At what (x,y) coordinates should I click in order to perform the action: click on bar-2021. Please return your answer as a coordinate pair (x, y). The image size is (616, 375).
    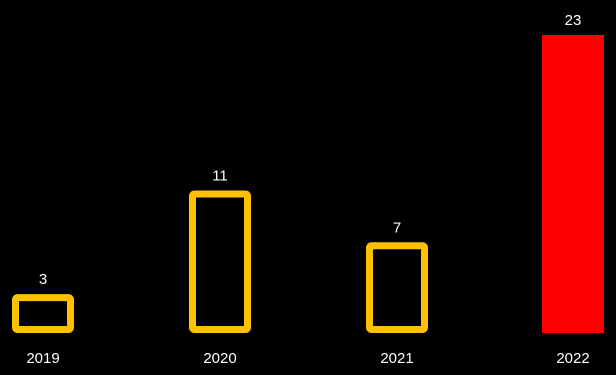
    Looking at the image, I should click on (397, 288).